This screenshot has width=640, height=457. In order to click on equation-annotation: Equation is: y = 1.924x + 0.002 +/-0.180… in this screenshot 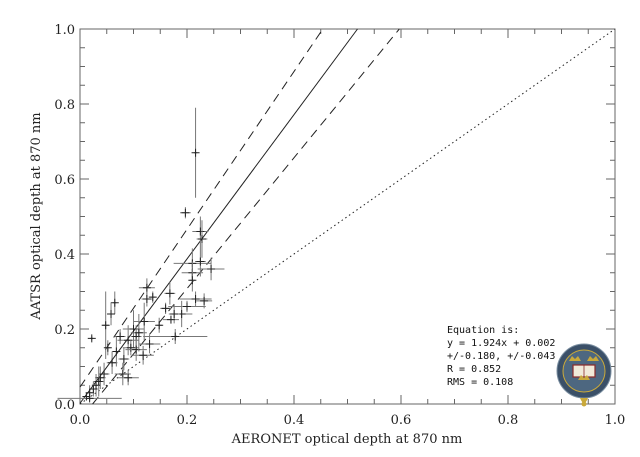, I will do `click(501, 356)`.